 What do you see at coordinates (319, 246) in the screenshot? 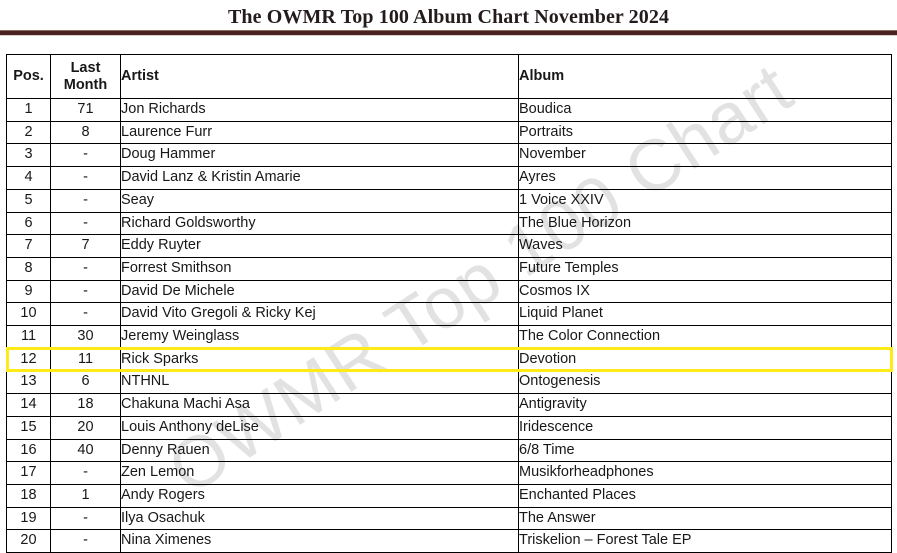
I see `cell-artist: Eddy Ruyter` at bounding box center [319, 246].